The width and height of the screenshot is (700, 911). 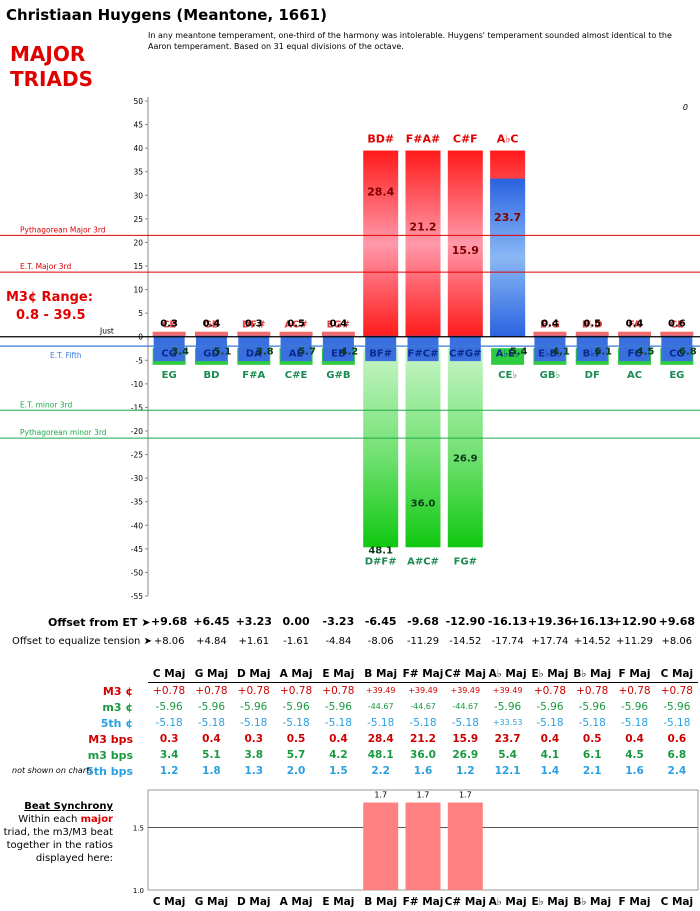 What do you see at coordinates (465, 641) in the screenshot?
I see `equalize-value: -14.52` at bounding box center [465, 641].